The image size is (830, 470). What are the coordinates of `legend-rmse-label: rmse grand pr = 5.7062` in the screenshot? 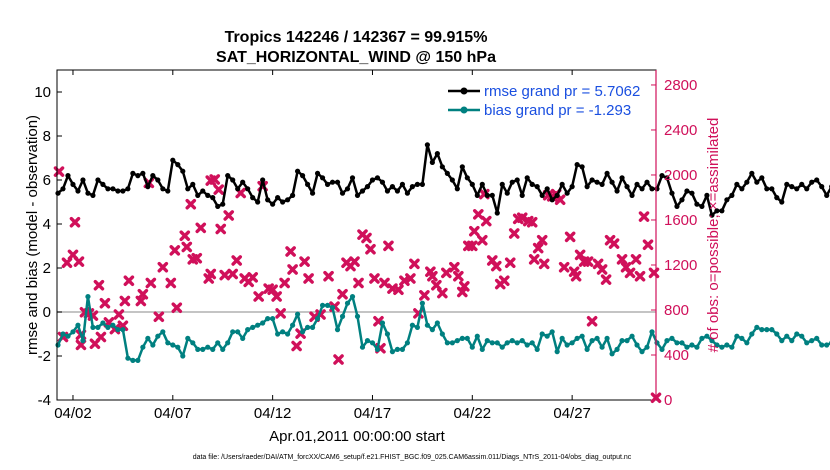 It's located at (562, 91).